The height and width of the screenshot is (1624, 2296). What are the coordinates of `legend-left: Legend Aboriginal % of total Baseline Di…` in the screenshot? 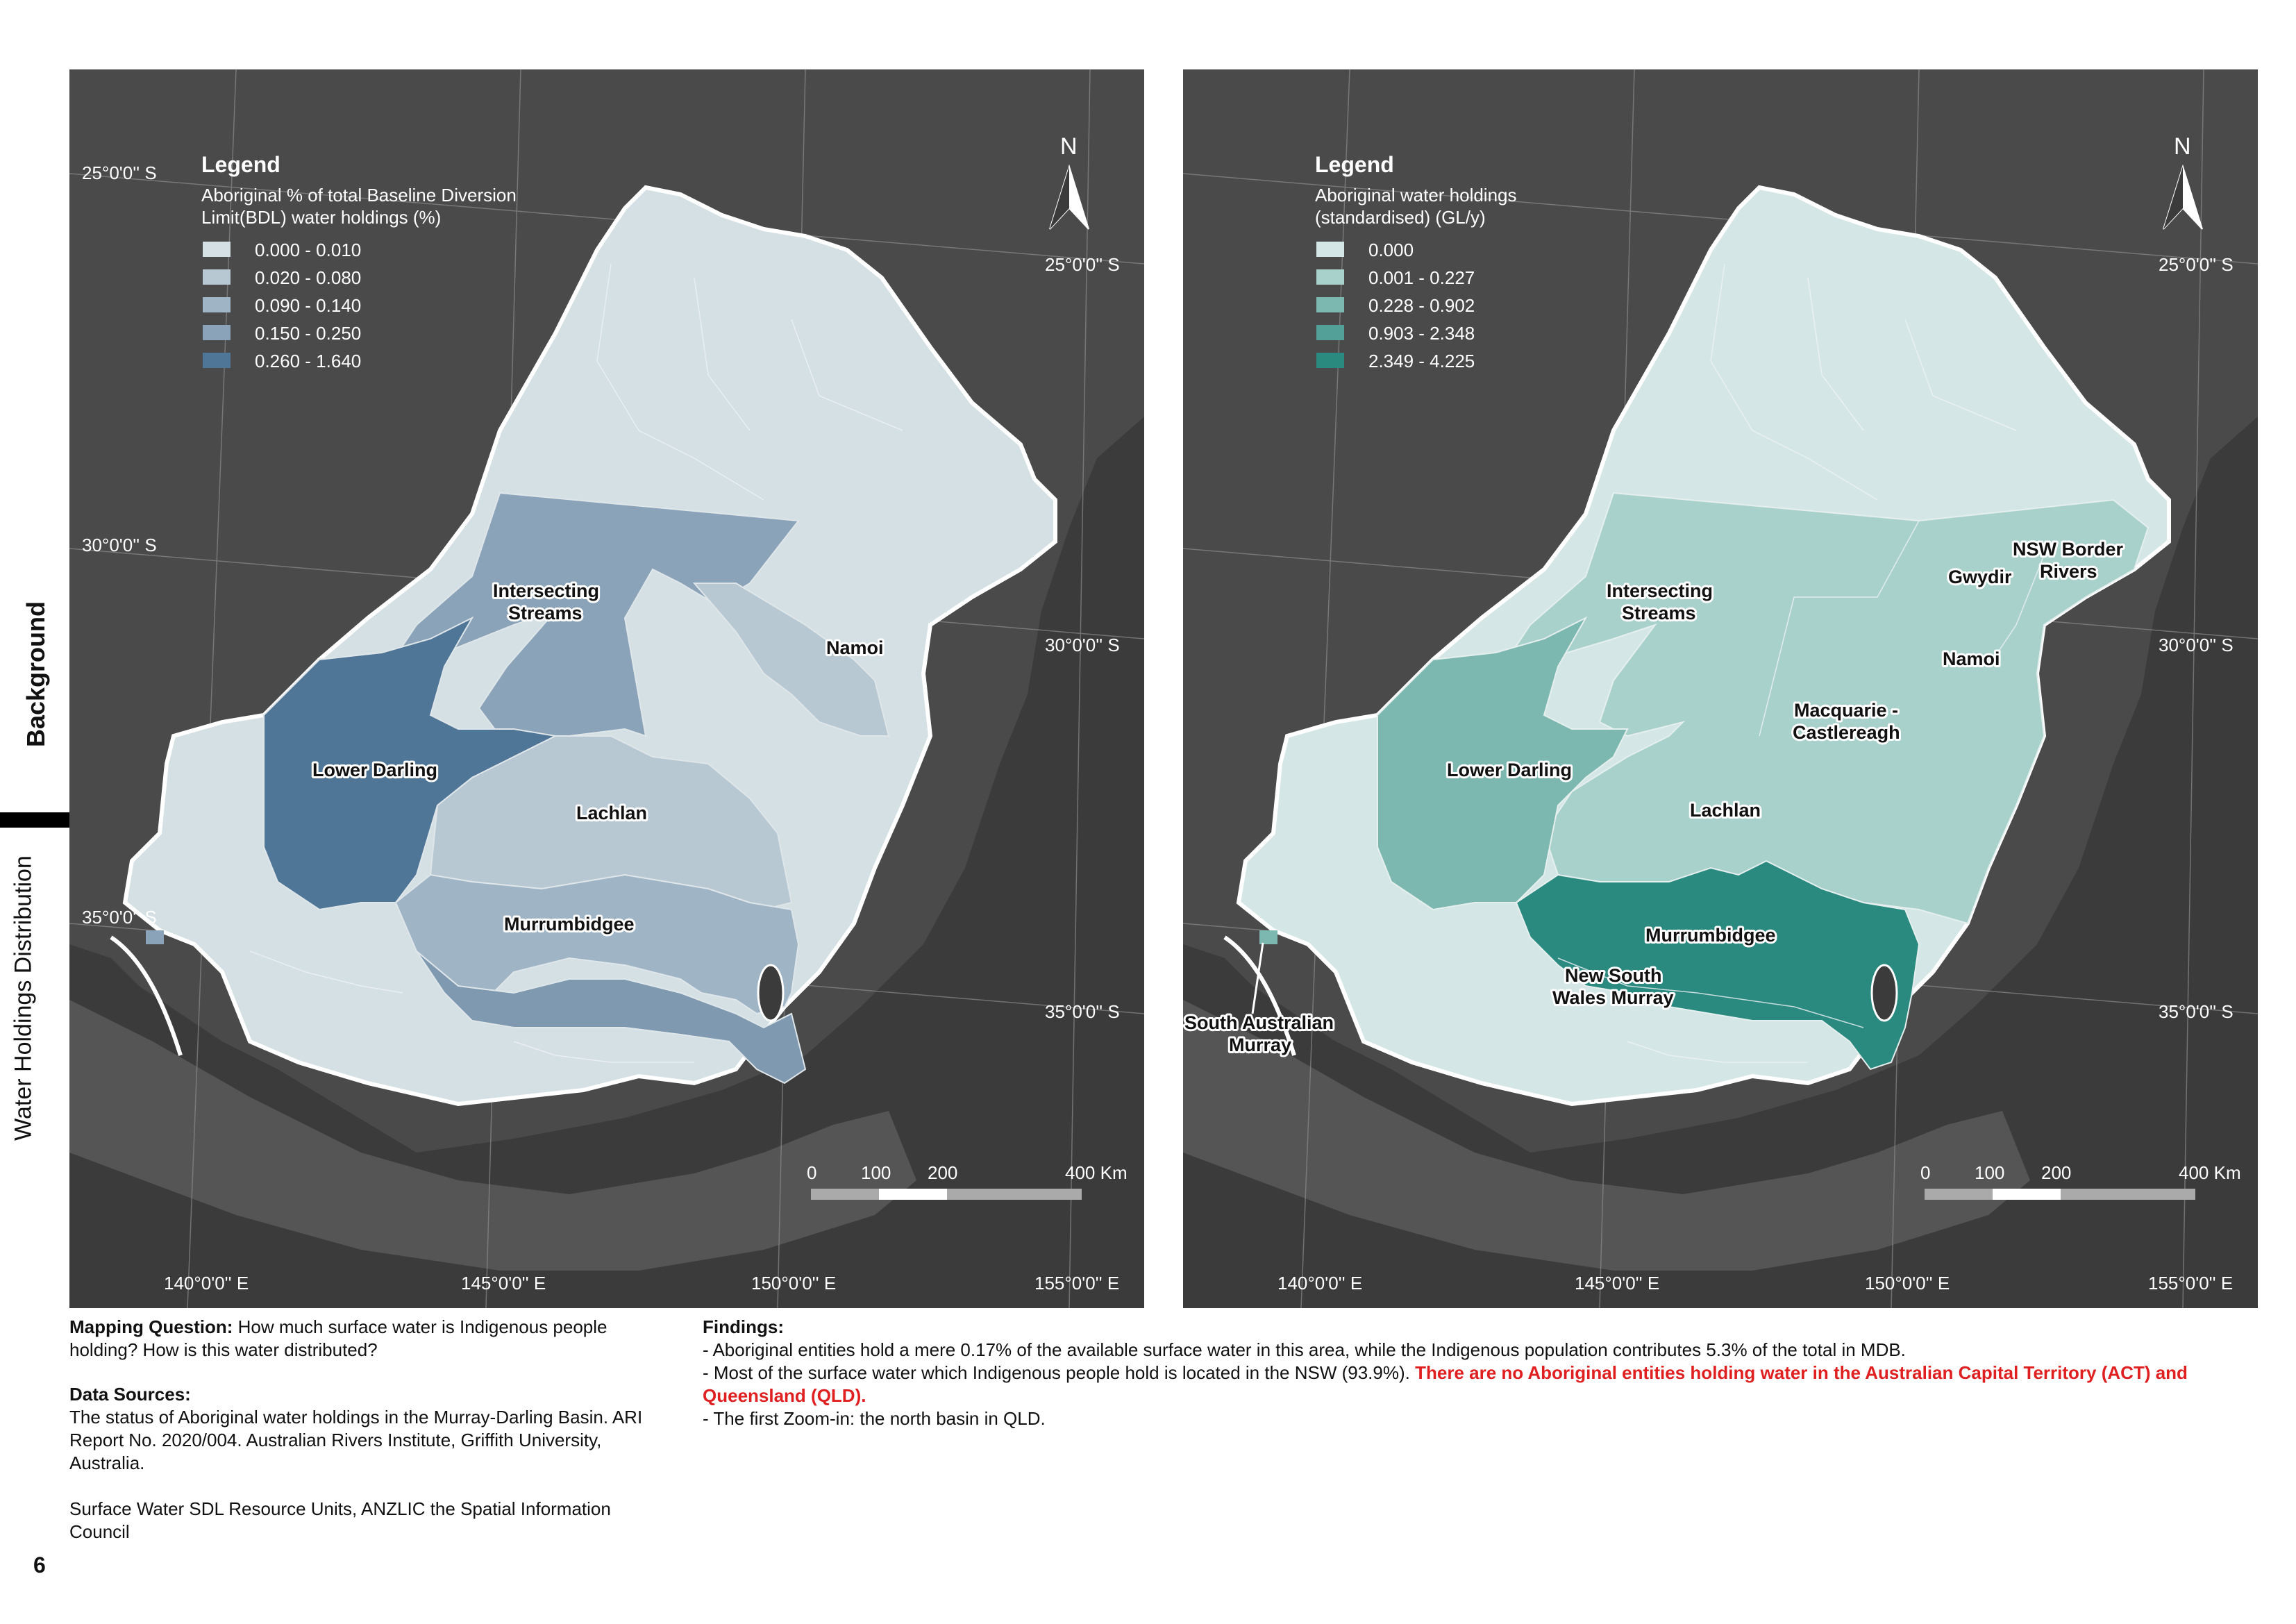 It's located at (359, 261).